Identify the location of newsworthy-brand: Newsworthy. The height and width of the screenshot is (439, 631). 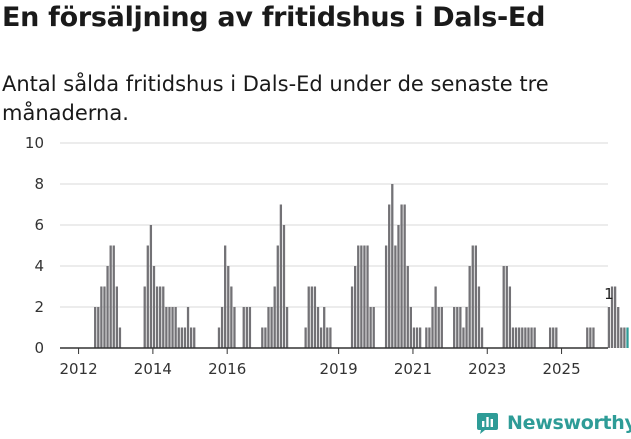
(553, 423).